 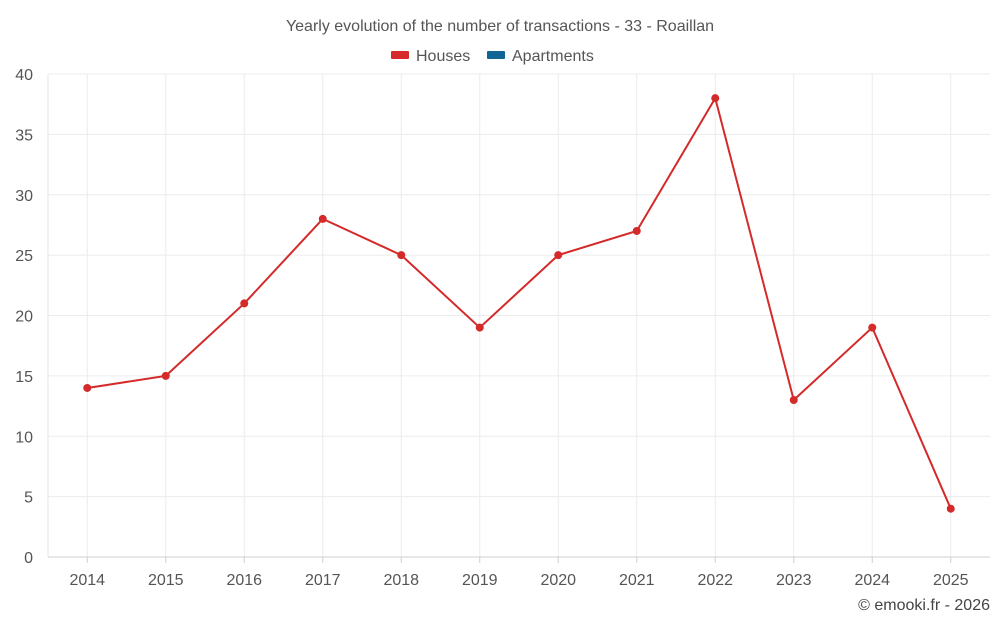 I want to click on data-point-houses-2020, so click(x=558, y=255).